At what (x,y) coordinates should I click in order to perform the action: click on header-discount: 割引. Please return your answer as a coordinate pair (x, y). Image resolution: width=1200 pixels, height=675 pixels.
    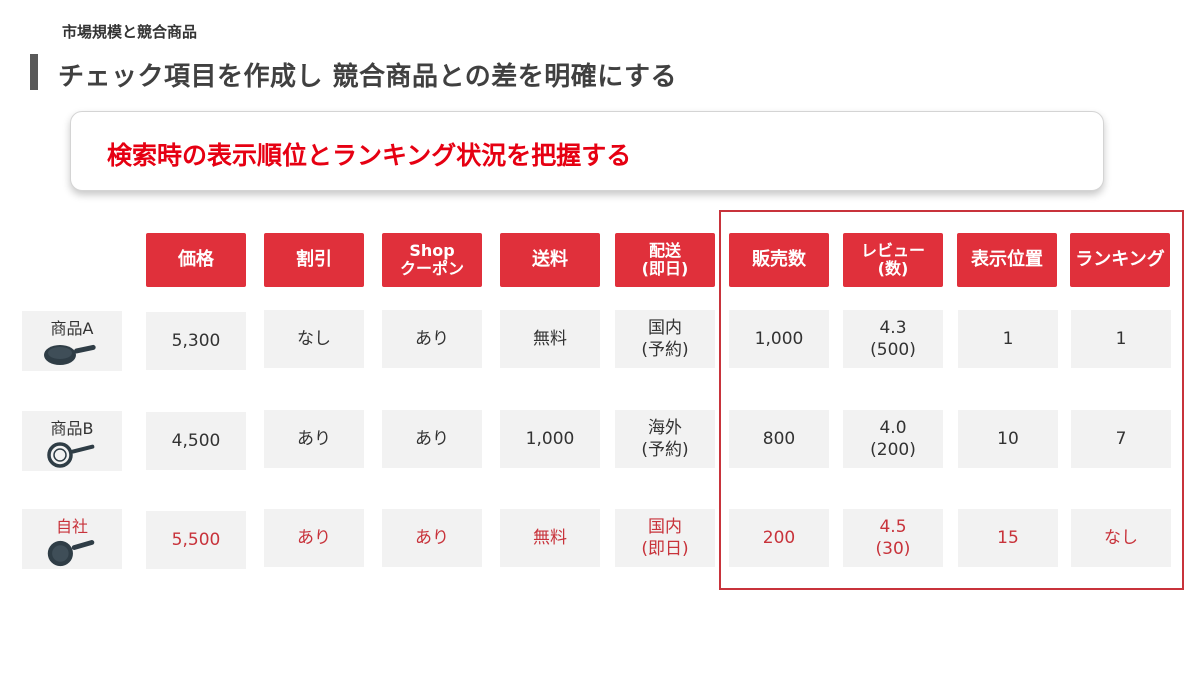
    Looking at the image, I should click on (314, 260).